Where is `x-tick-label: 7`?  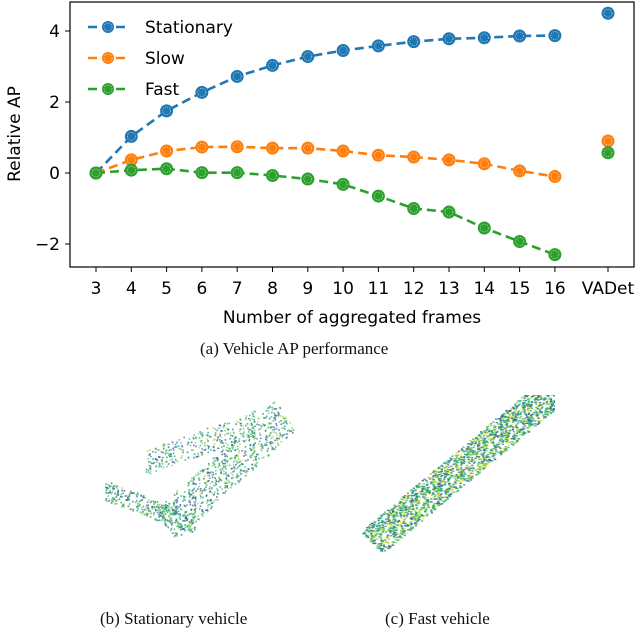 x-tick-label: 7 is located at coordinates (237, 289).